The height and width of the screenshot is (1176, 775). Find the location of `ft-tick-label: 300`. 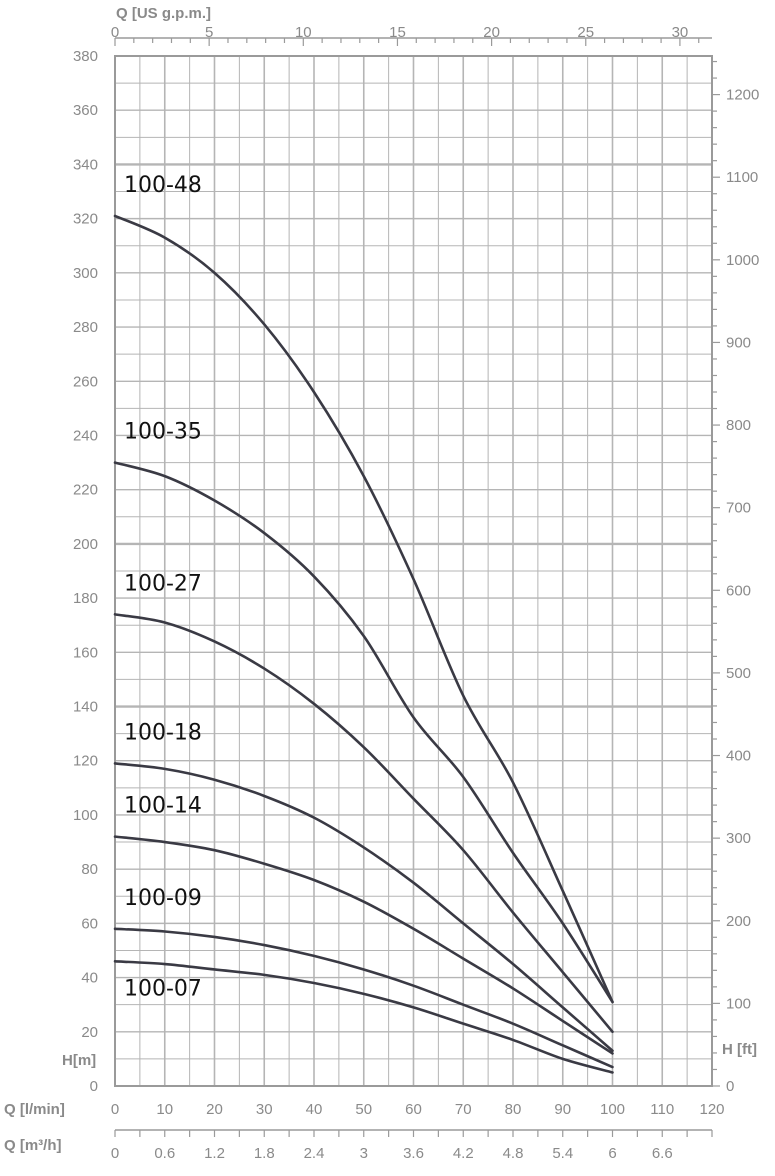

ft-tick-label: 300 is located at coordinates (738, 838).